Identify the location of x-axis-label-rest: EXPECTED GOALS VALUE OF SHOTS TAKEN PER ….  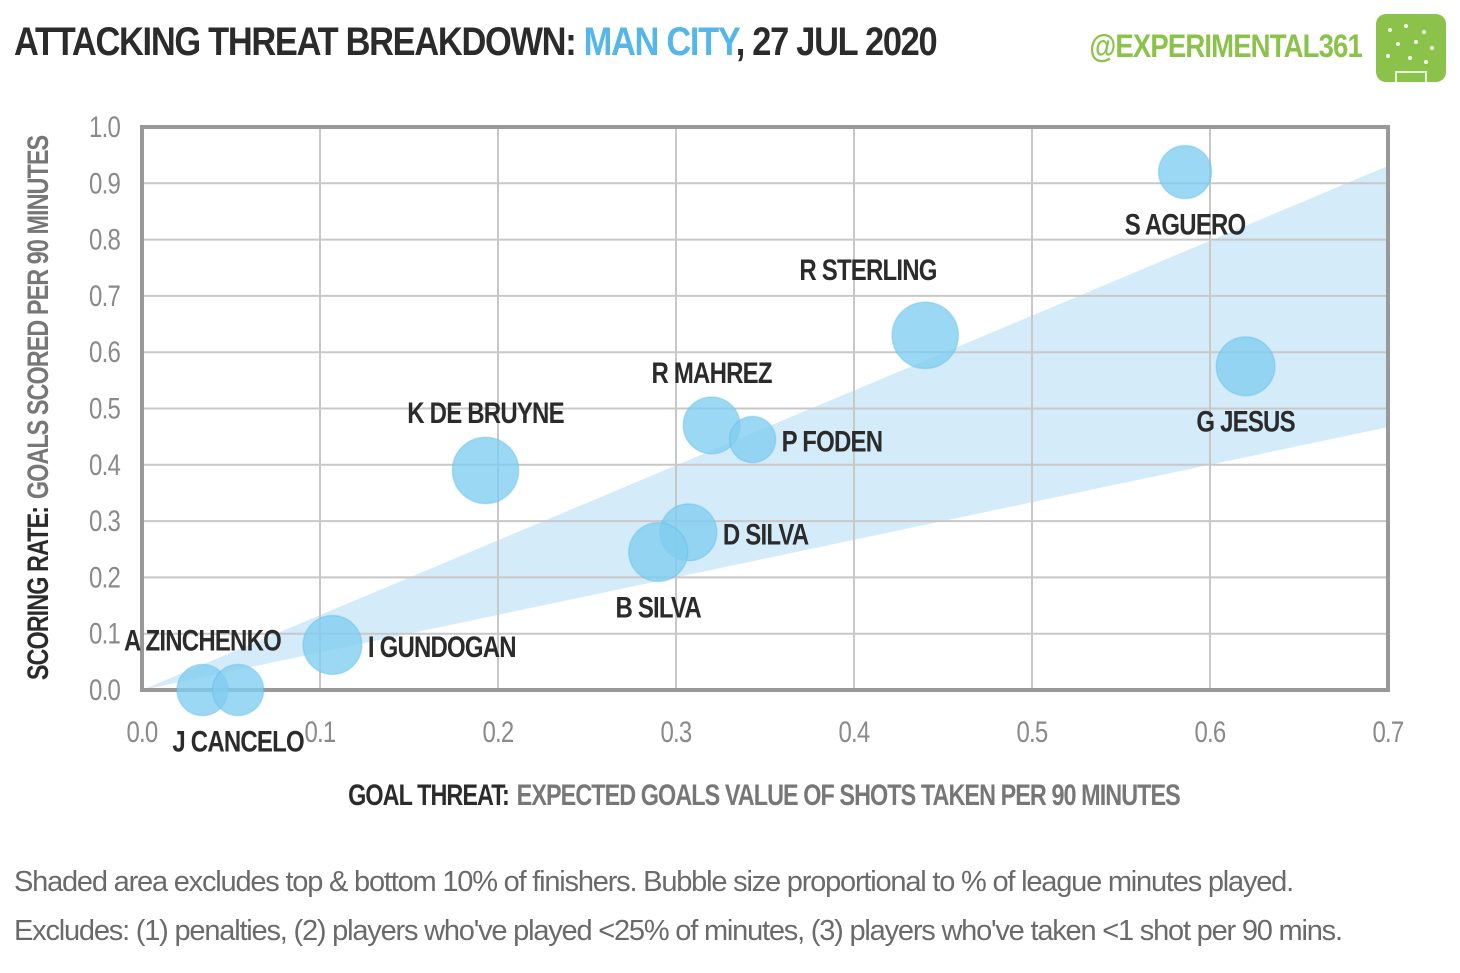
(848, 794).